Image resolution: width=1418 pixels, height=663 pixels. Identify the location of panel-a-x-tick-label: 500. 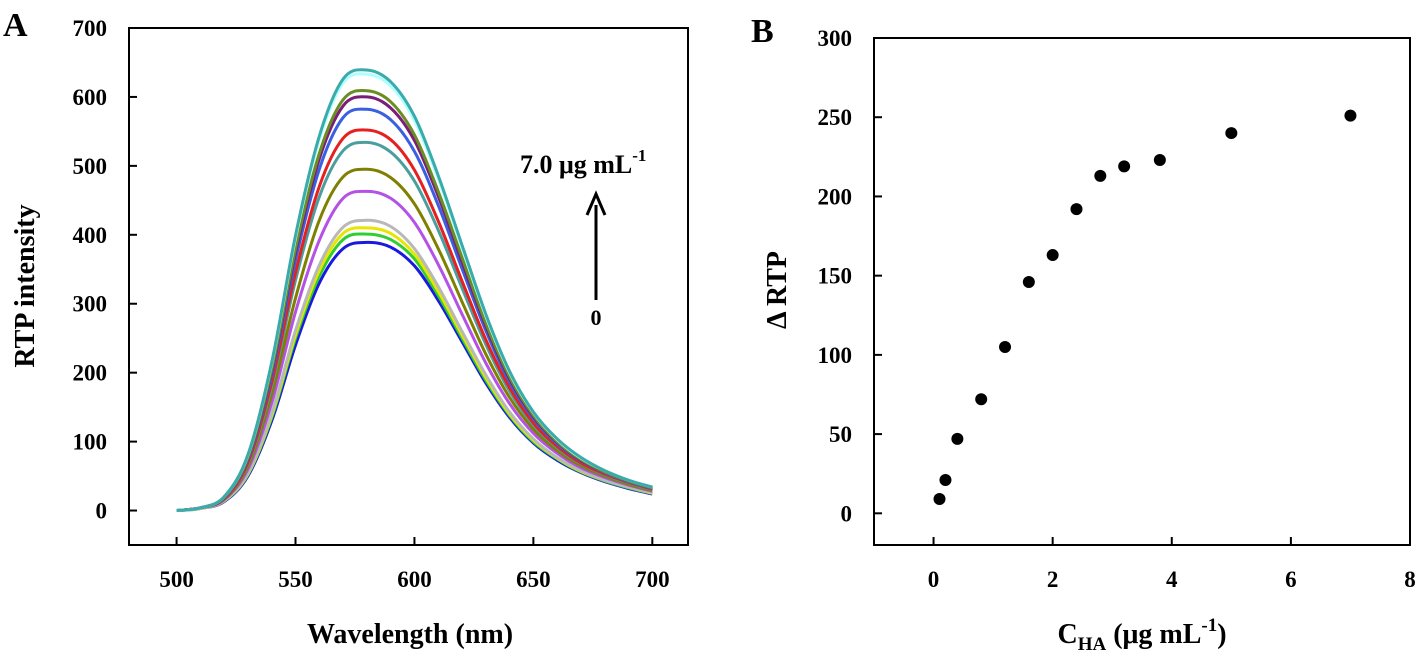
(176, 579).